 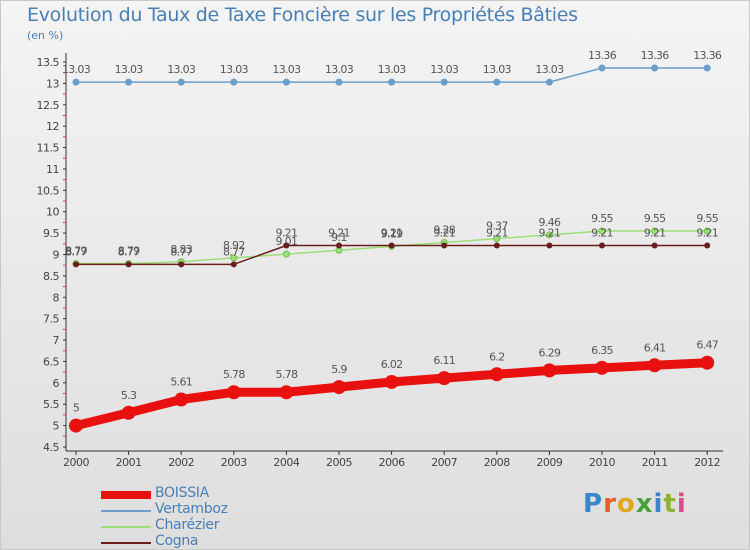 I want to click on x-tick-label: 2010, so click(x=602, y=462).